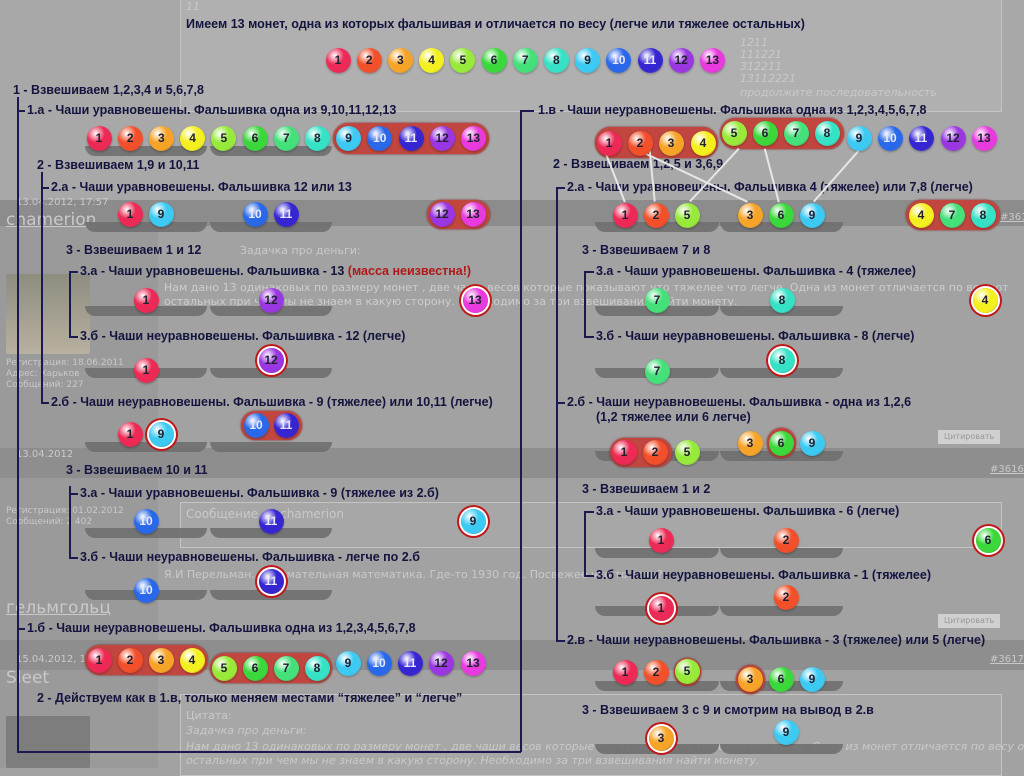 The width and height of the screenshot is (1024, 776). Describe the element at coordinates (754, 42) in the screenshot. I see `sequence-line: 1211` at that location.